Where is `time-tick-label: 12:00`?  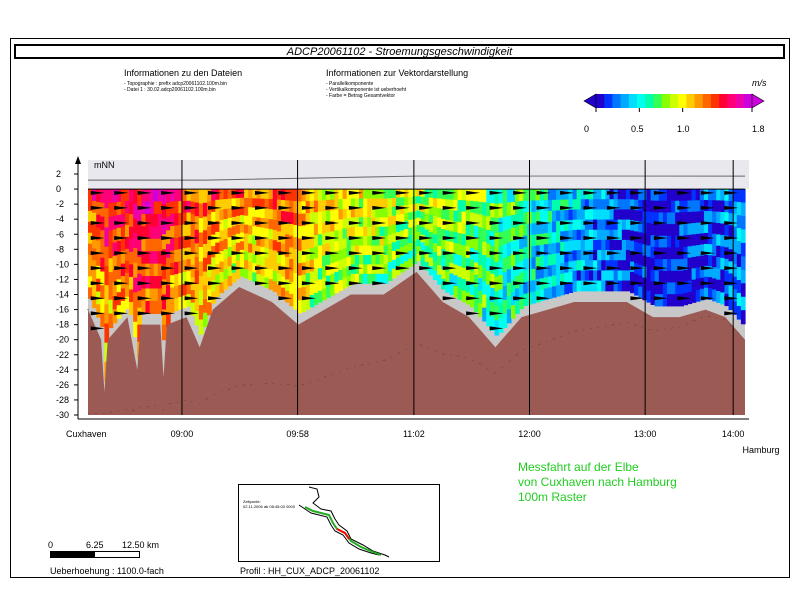
time-tick-label: 12:00 is located at coordinates (529, 434).